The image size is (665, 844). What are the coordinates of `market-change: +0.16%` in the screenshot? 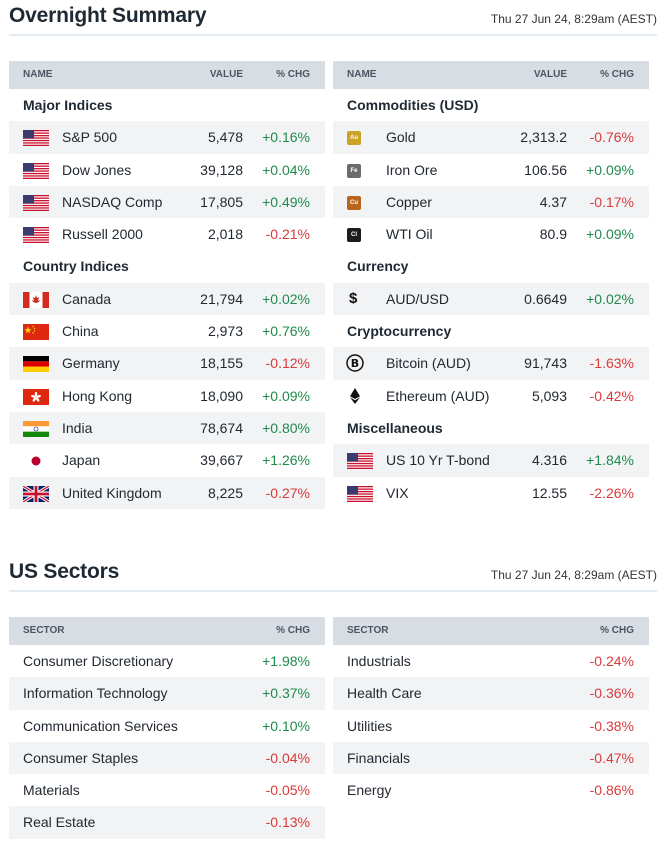 It's located at (286, 137).